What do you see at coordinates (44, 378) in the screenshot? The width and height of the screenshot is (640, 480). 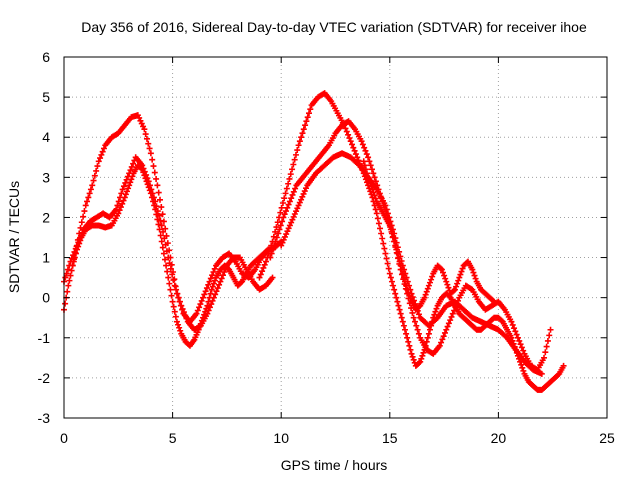 I see `y-tick-label: -2` at bounding box center [44, 378].